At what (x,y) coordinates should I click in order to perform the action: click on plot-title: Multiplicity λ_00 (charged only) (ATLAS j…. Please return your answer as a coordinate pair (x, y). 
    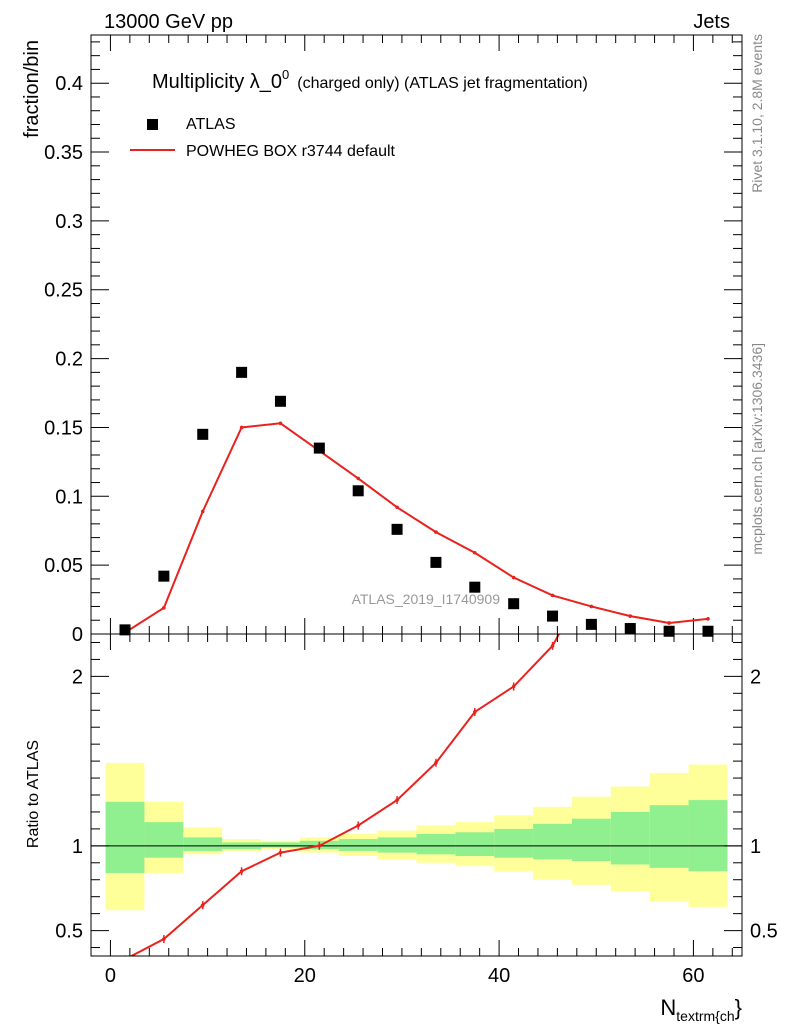
    Looking at the image, I should click on (370, 80).